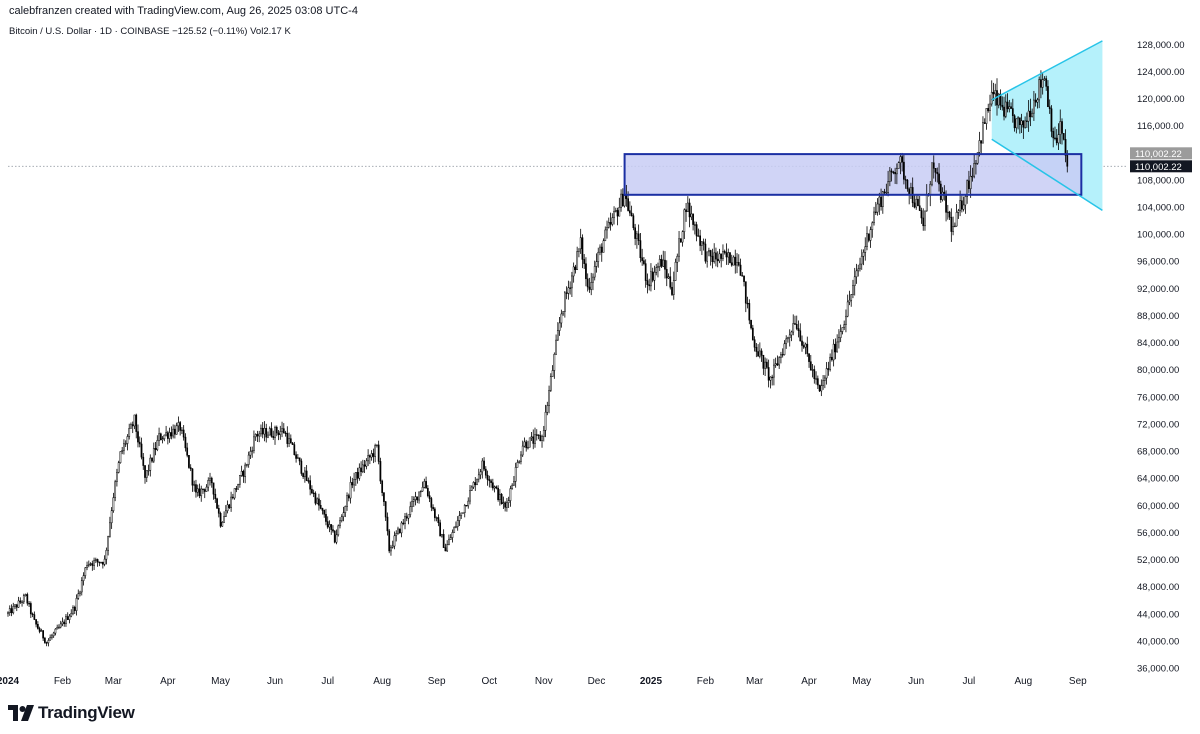 This screenshot has width=1200, height=734. What do you see at coordinates (1158, 167) in the screenshot?
I see `last-price-badge-label: 110,002.22` at bounding box center [1158, 167].